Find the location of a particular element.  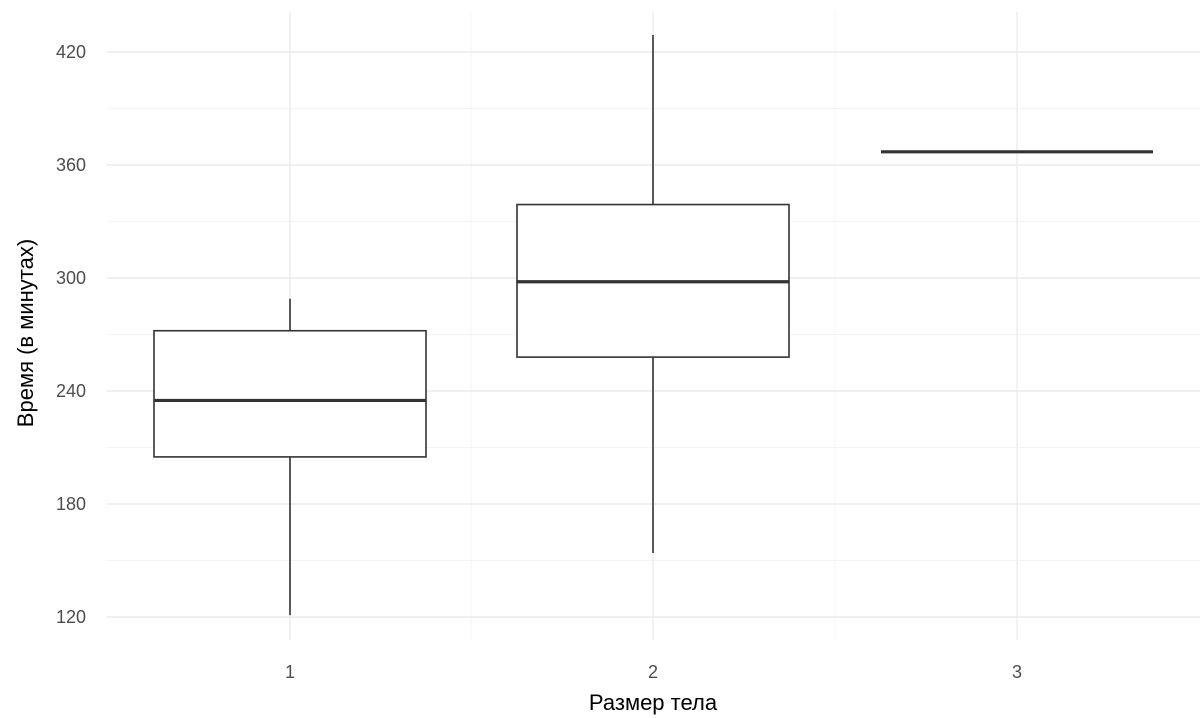

y-tick-label: 300 is located at coordinates (71, 278).